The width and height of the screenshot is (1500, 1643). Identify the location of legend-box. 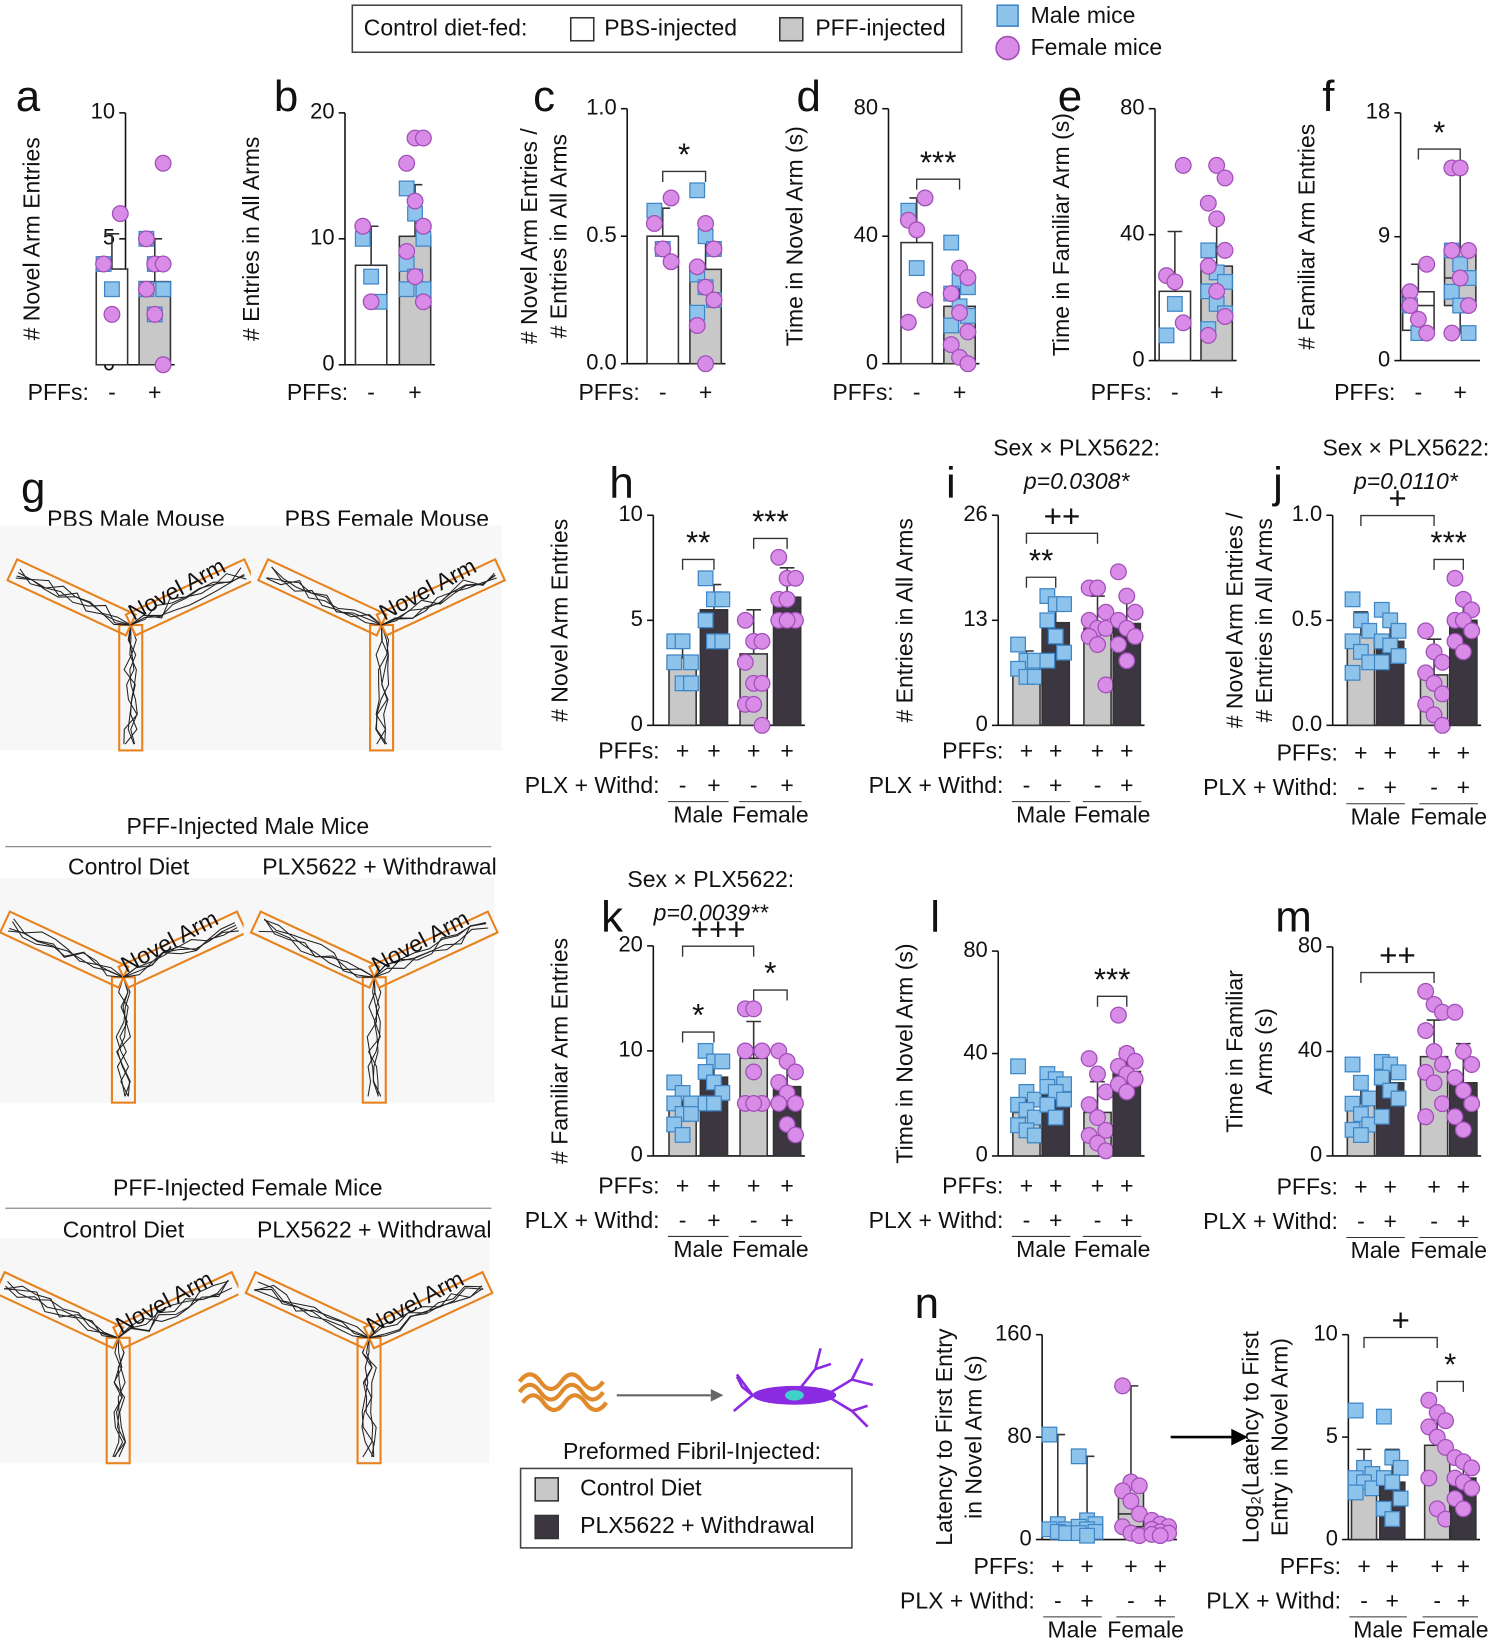
(686, 1508).